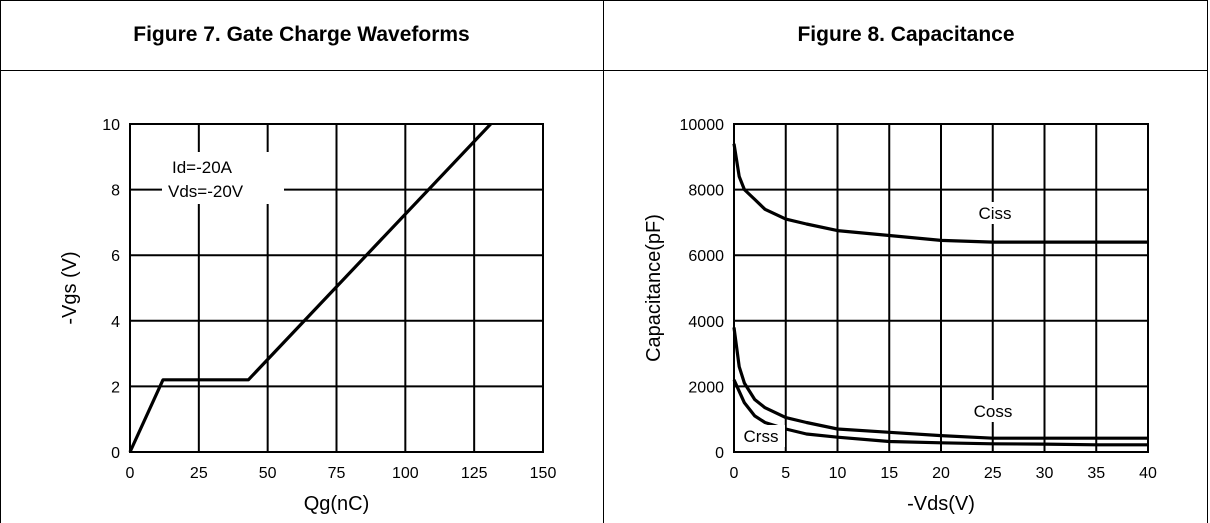  What do you see at coordinates (115, 322) in the screenshot?
I see `y-tick-label: 4` at bounding box center [115, 322].